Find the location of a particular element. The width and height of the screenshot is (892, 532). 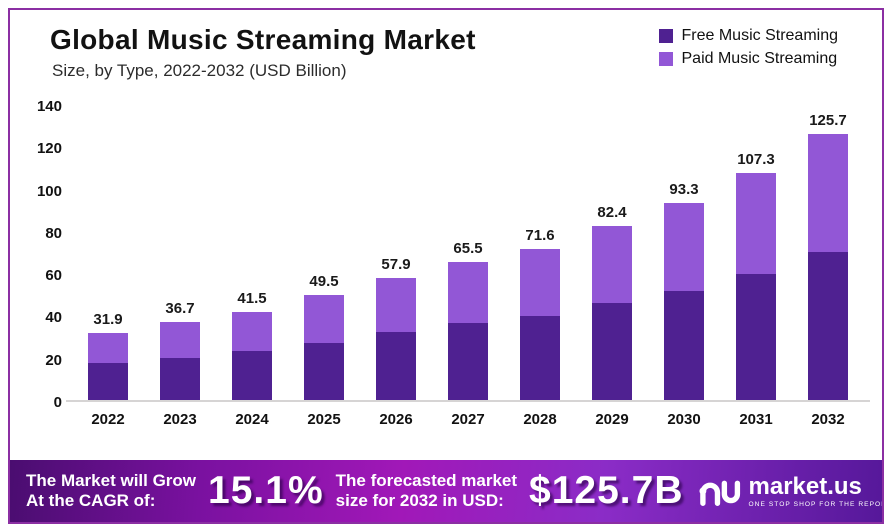

bar-total-label: 125.7 is located at coordinates (828, 121).